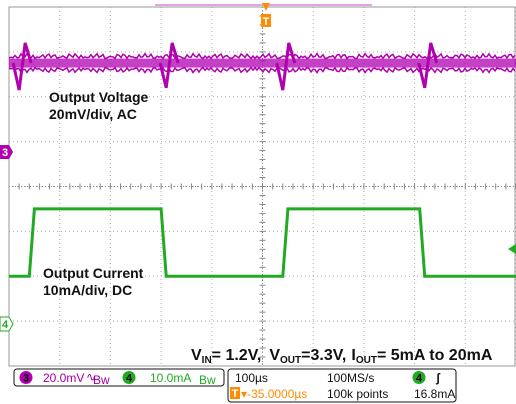 The image size is (516, 404). I want to click on ch3-coupling-icon: ∿, so click(91, 377).